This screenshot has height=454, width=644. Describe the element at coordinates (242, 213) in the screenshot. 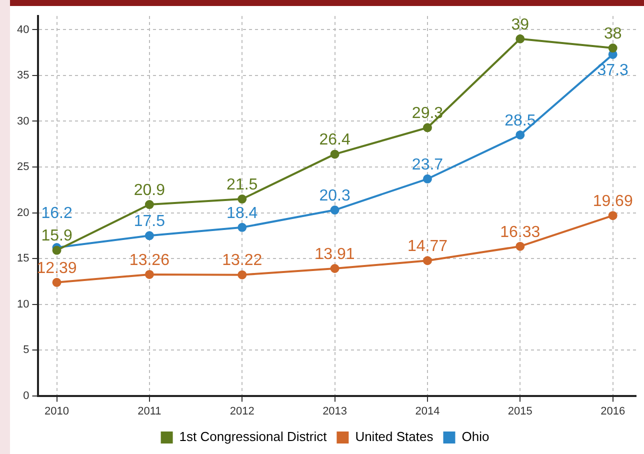

I see `data-label: 18.4` at that location.